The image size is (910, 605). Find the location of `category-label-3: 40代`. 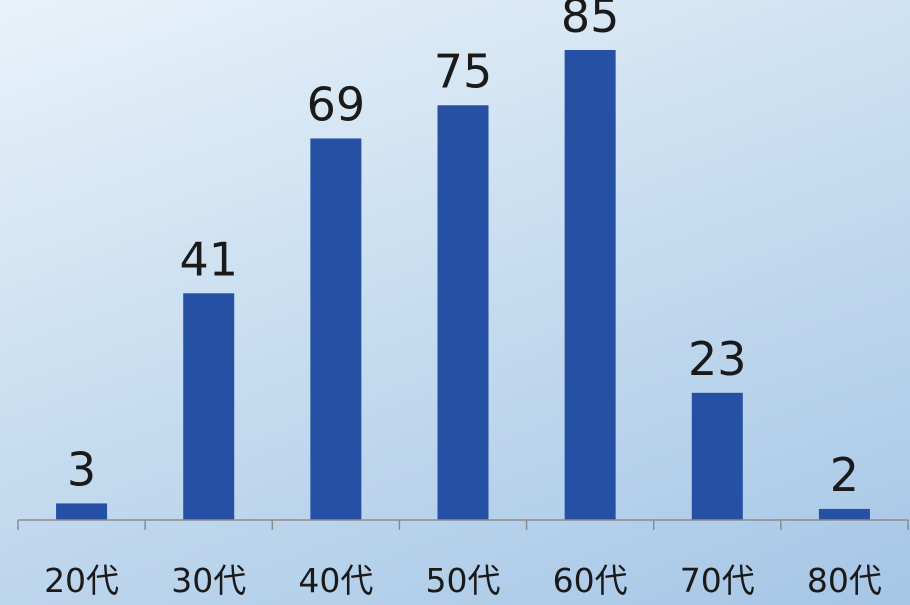

category-label-3: 40代 is located at coordinates (335, 580).